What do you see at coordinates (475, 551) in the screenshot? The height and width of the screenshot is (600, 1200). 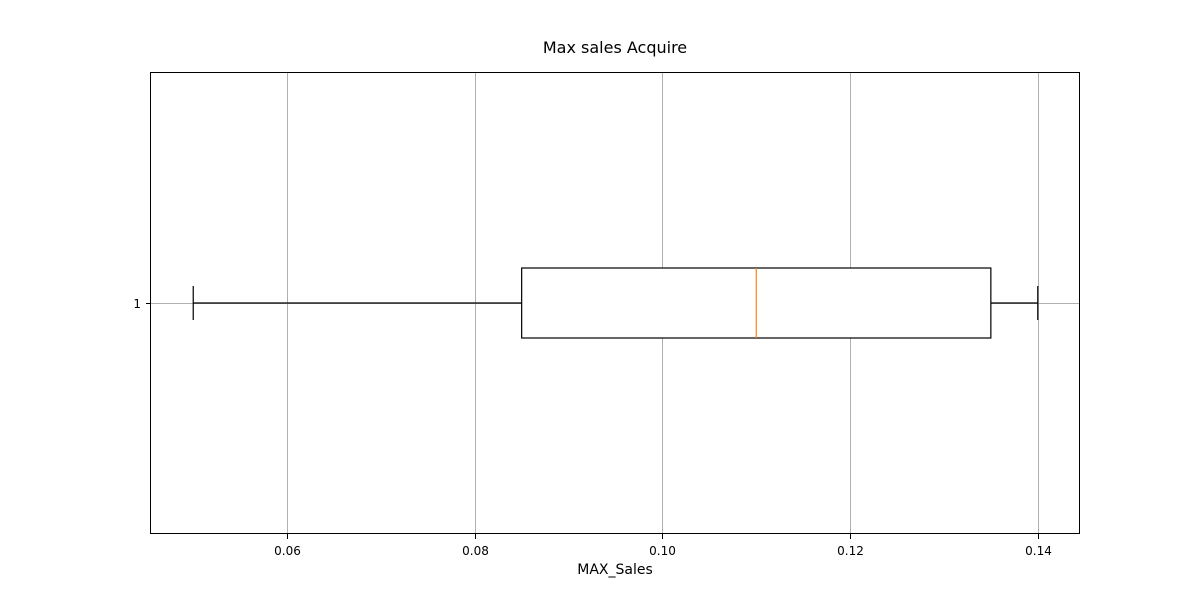 I see `x-tick-label: 0.08` at bounding box center [475, 551].